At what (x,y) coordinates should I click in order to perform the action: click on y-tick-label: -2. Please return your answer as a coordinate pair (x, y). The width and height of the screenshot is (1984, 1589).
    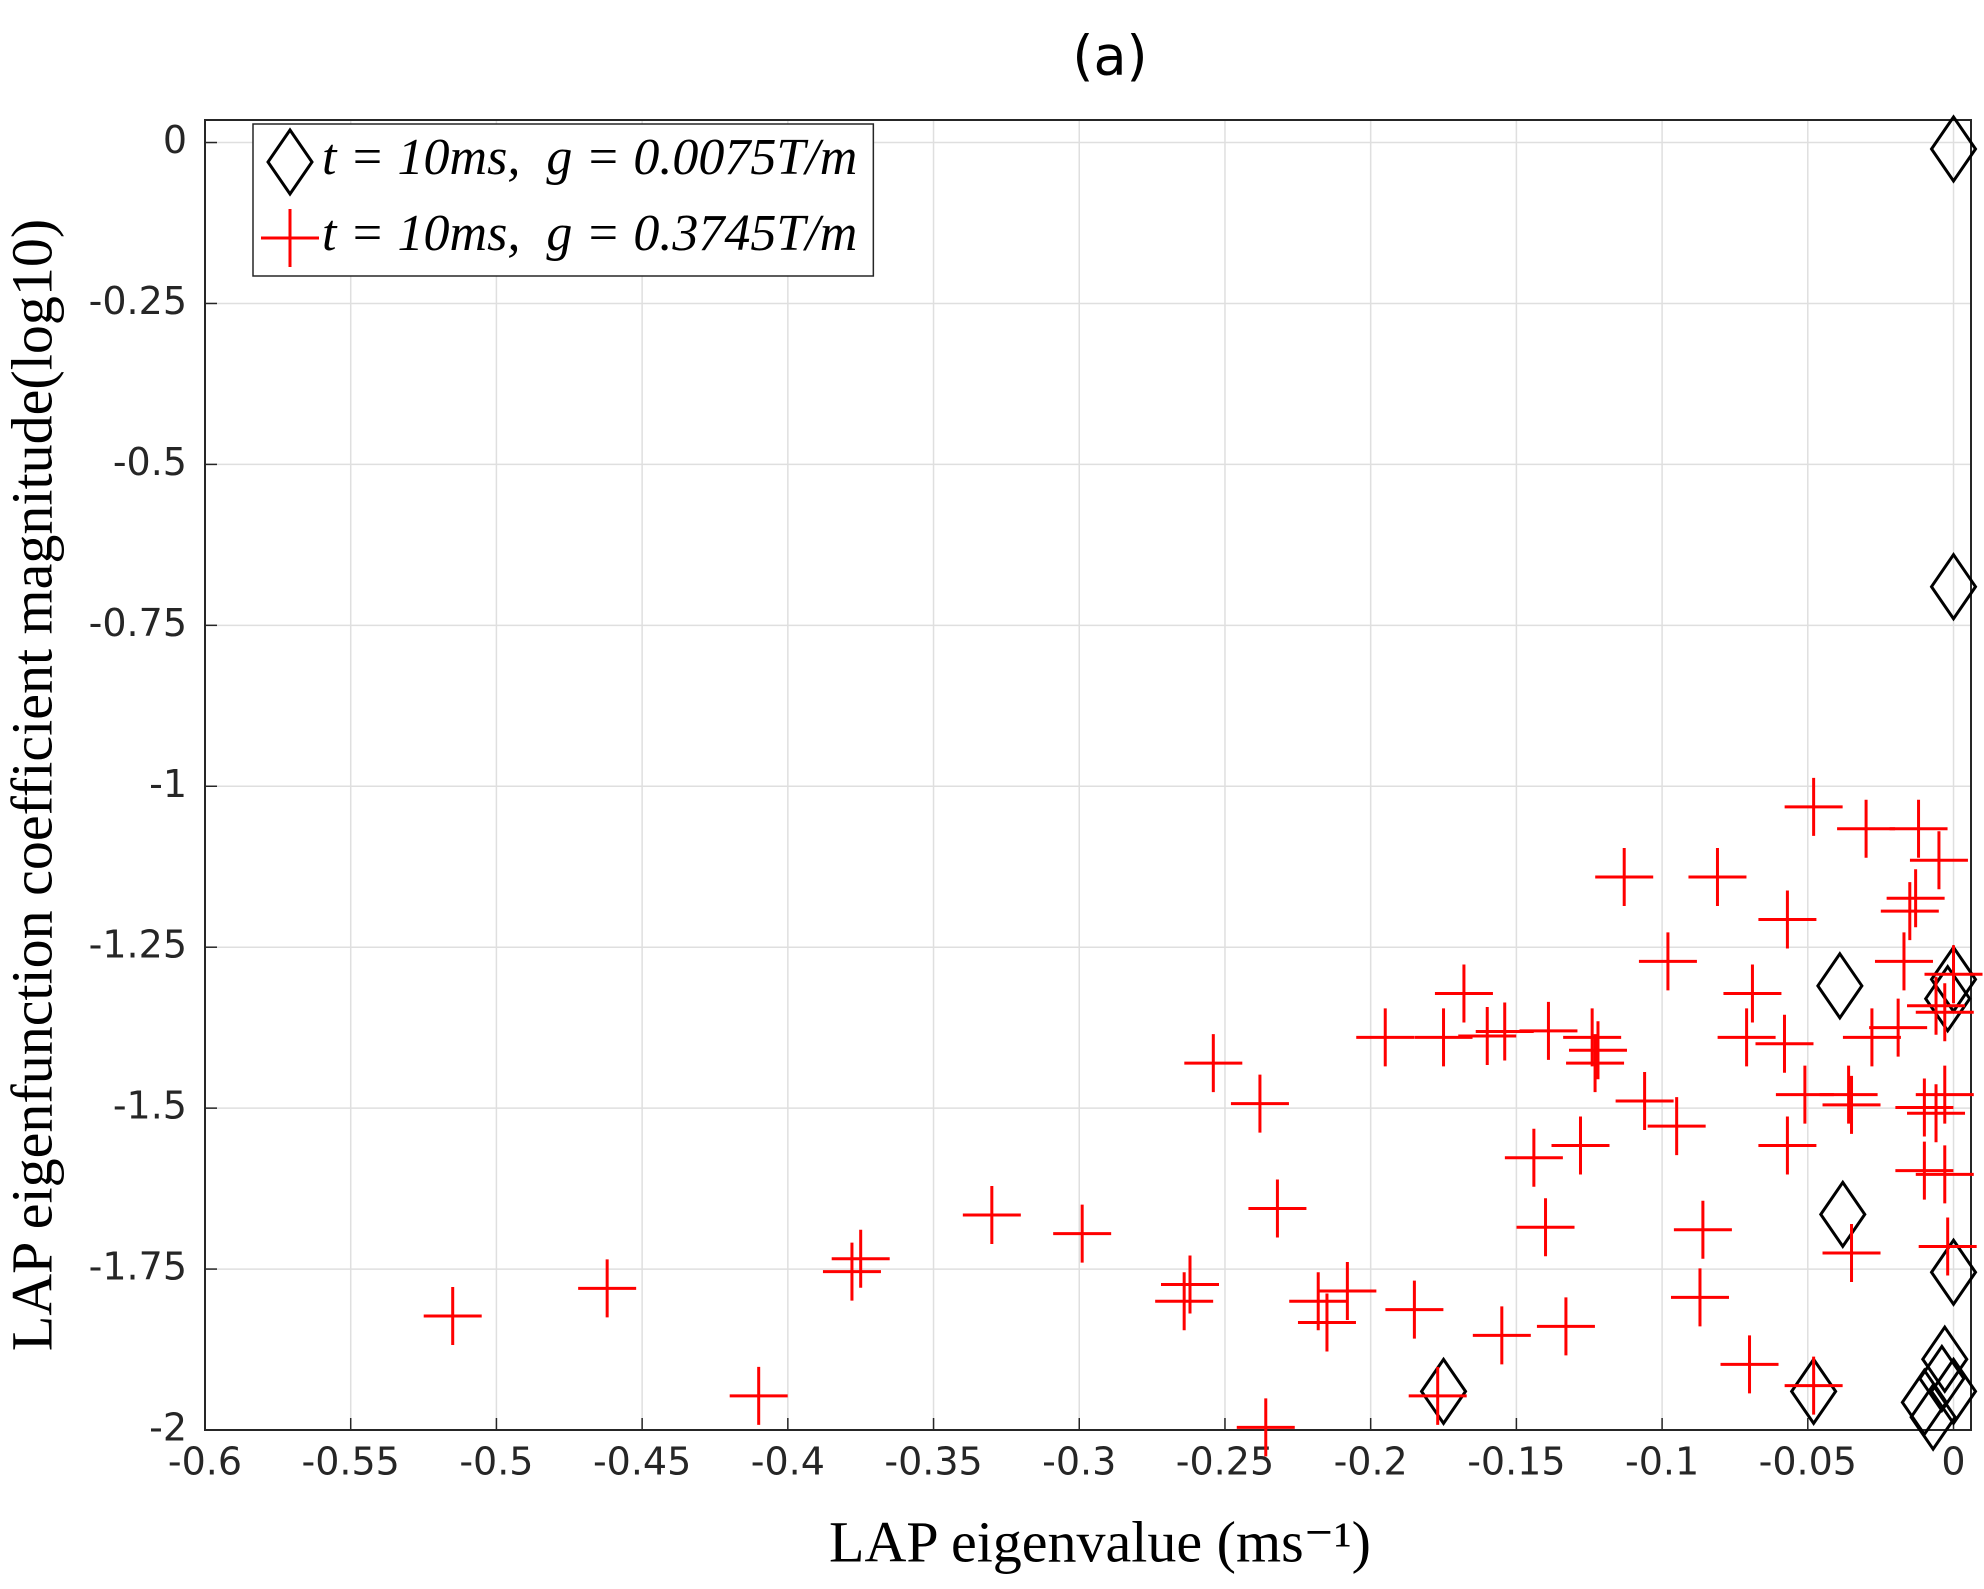
    Looking at the image, I should click on (168, 1428).